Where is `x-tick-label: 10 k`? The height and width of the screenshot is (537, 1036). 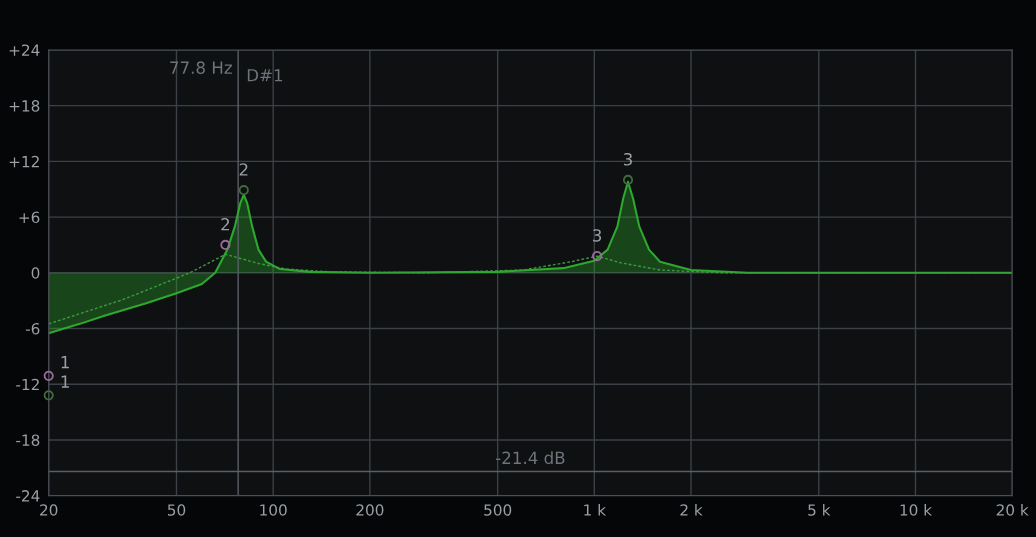 x-tick-label: 10 k is located at coordinates (916, 509).